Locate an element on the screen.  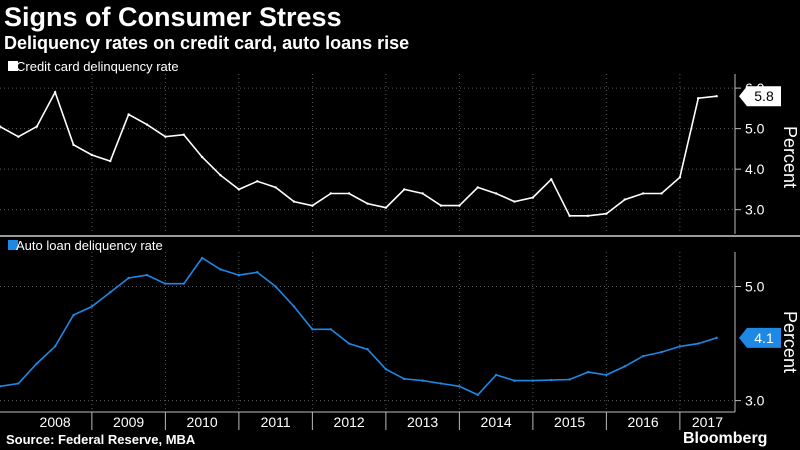
auto-y-tick-label: 3.0 is located at coordinates (755, 401).